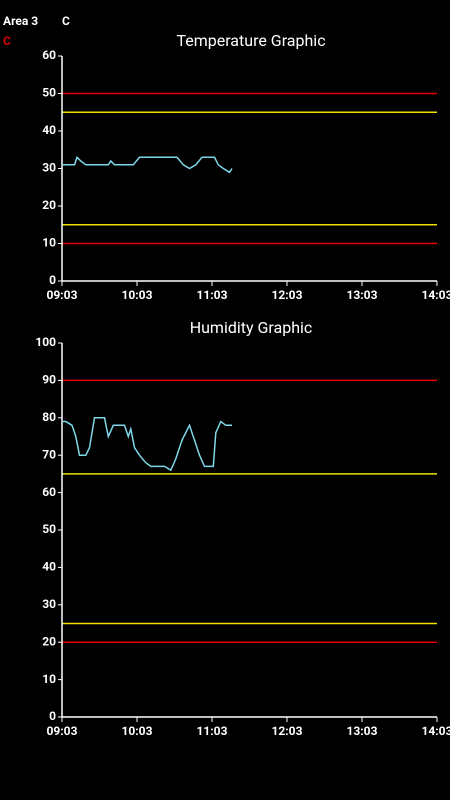  What do you see at coordinates (49, 454) in the screenshot?
I see `y-tick-label: 70` at bounding box center [49, 454].